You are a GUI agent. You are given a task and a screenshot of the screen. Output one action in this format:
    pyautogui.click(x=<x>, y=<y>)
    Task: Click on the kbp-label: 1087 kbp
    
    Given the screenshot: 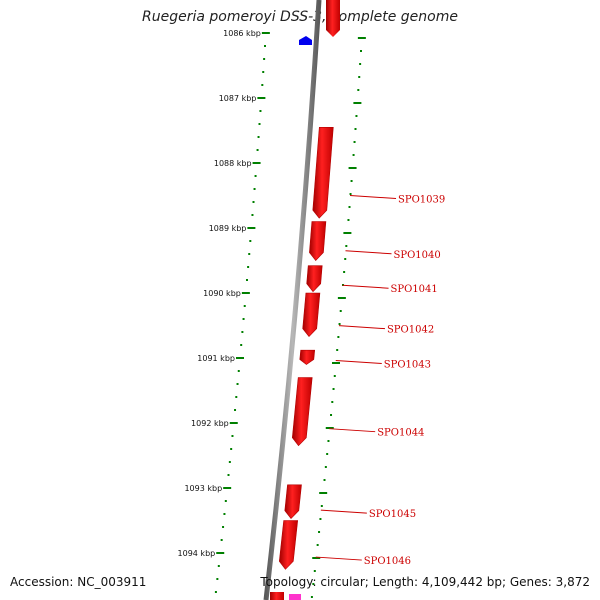 What is the action you would take?
    pyautogui.click(x=238, y=98)
    